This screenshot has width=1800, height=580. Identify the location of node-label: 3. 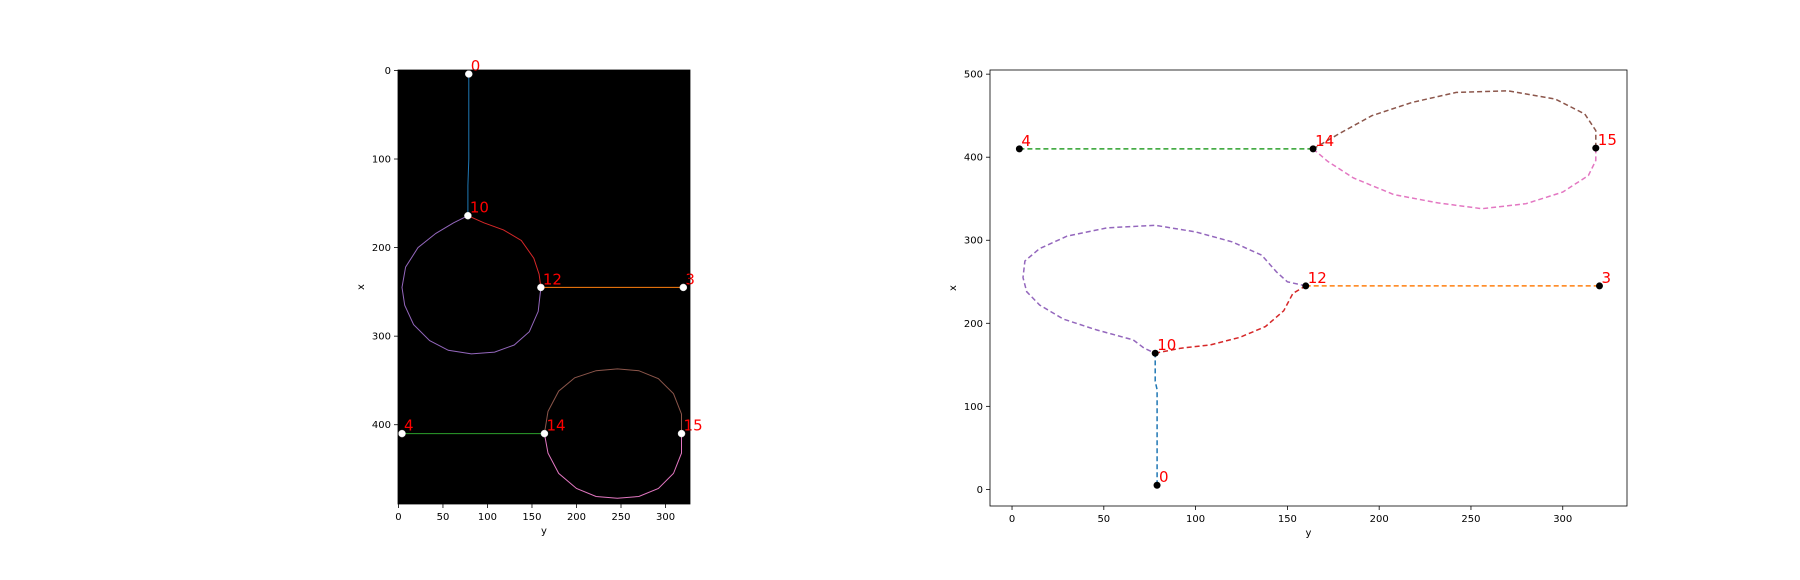
(1606, 278).